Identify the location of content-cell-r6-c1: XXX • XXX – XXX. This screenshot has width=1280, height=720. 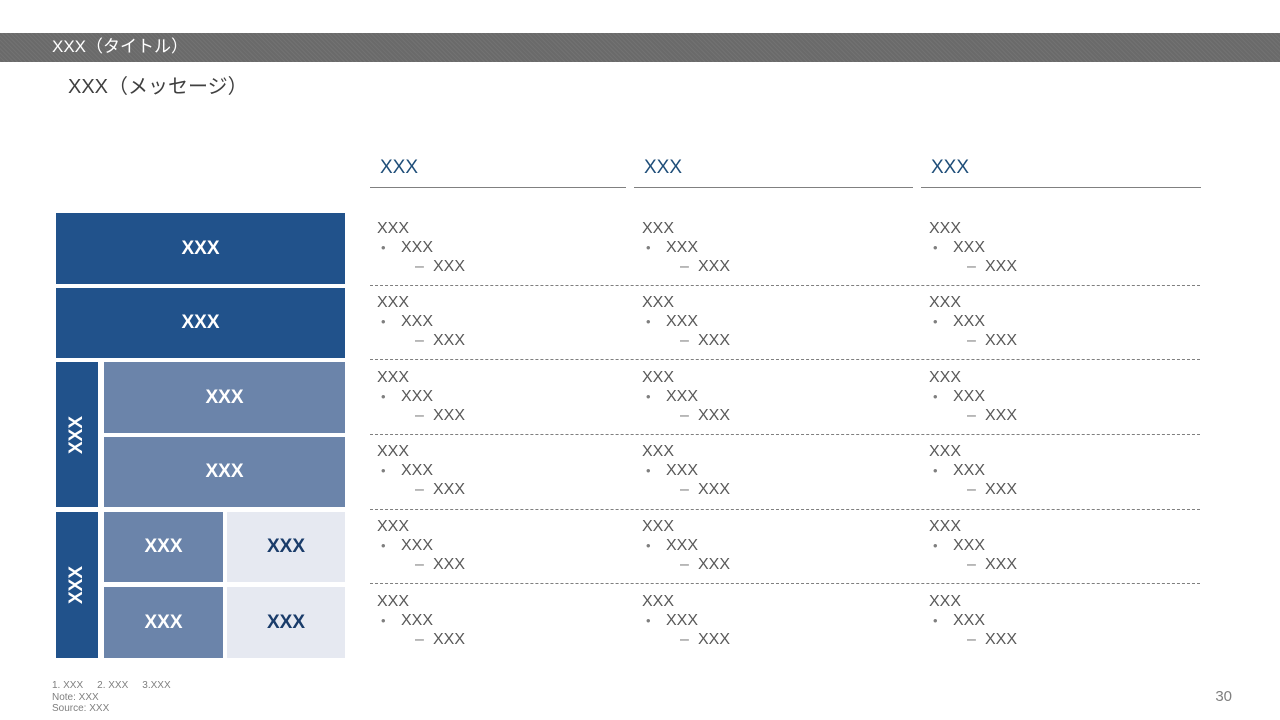
(502, 620).